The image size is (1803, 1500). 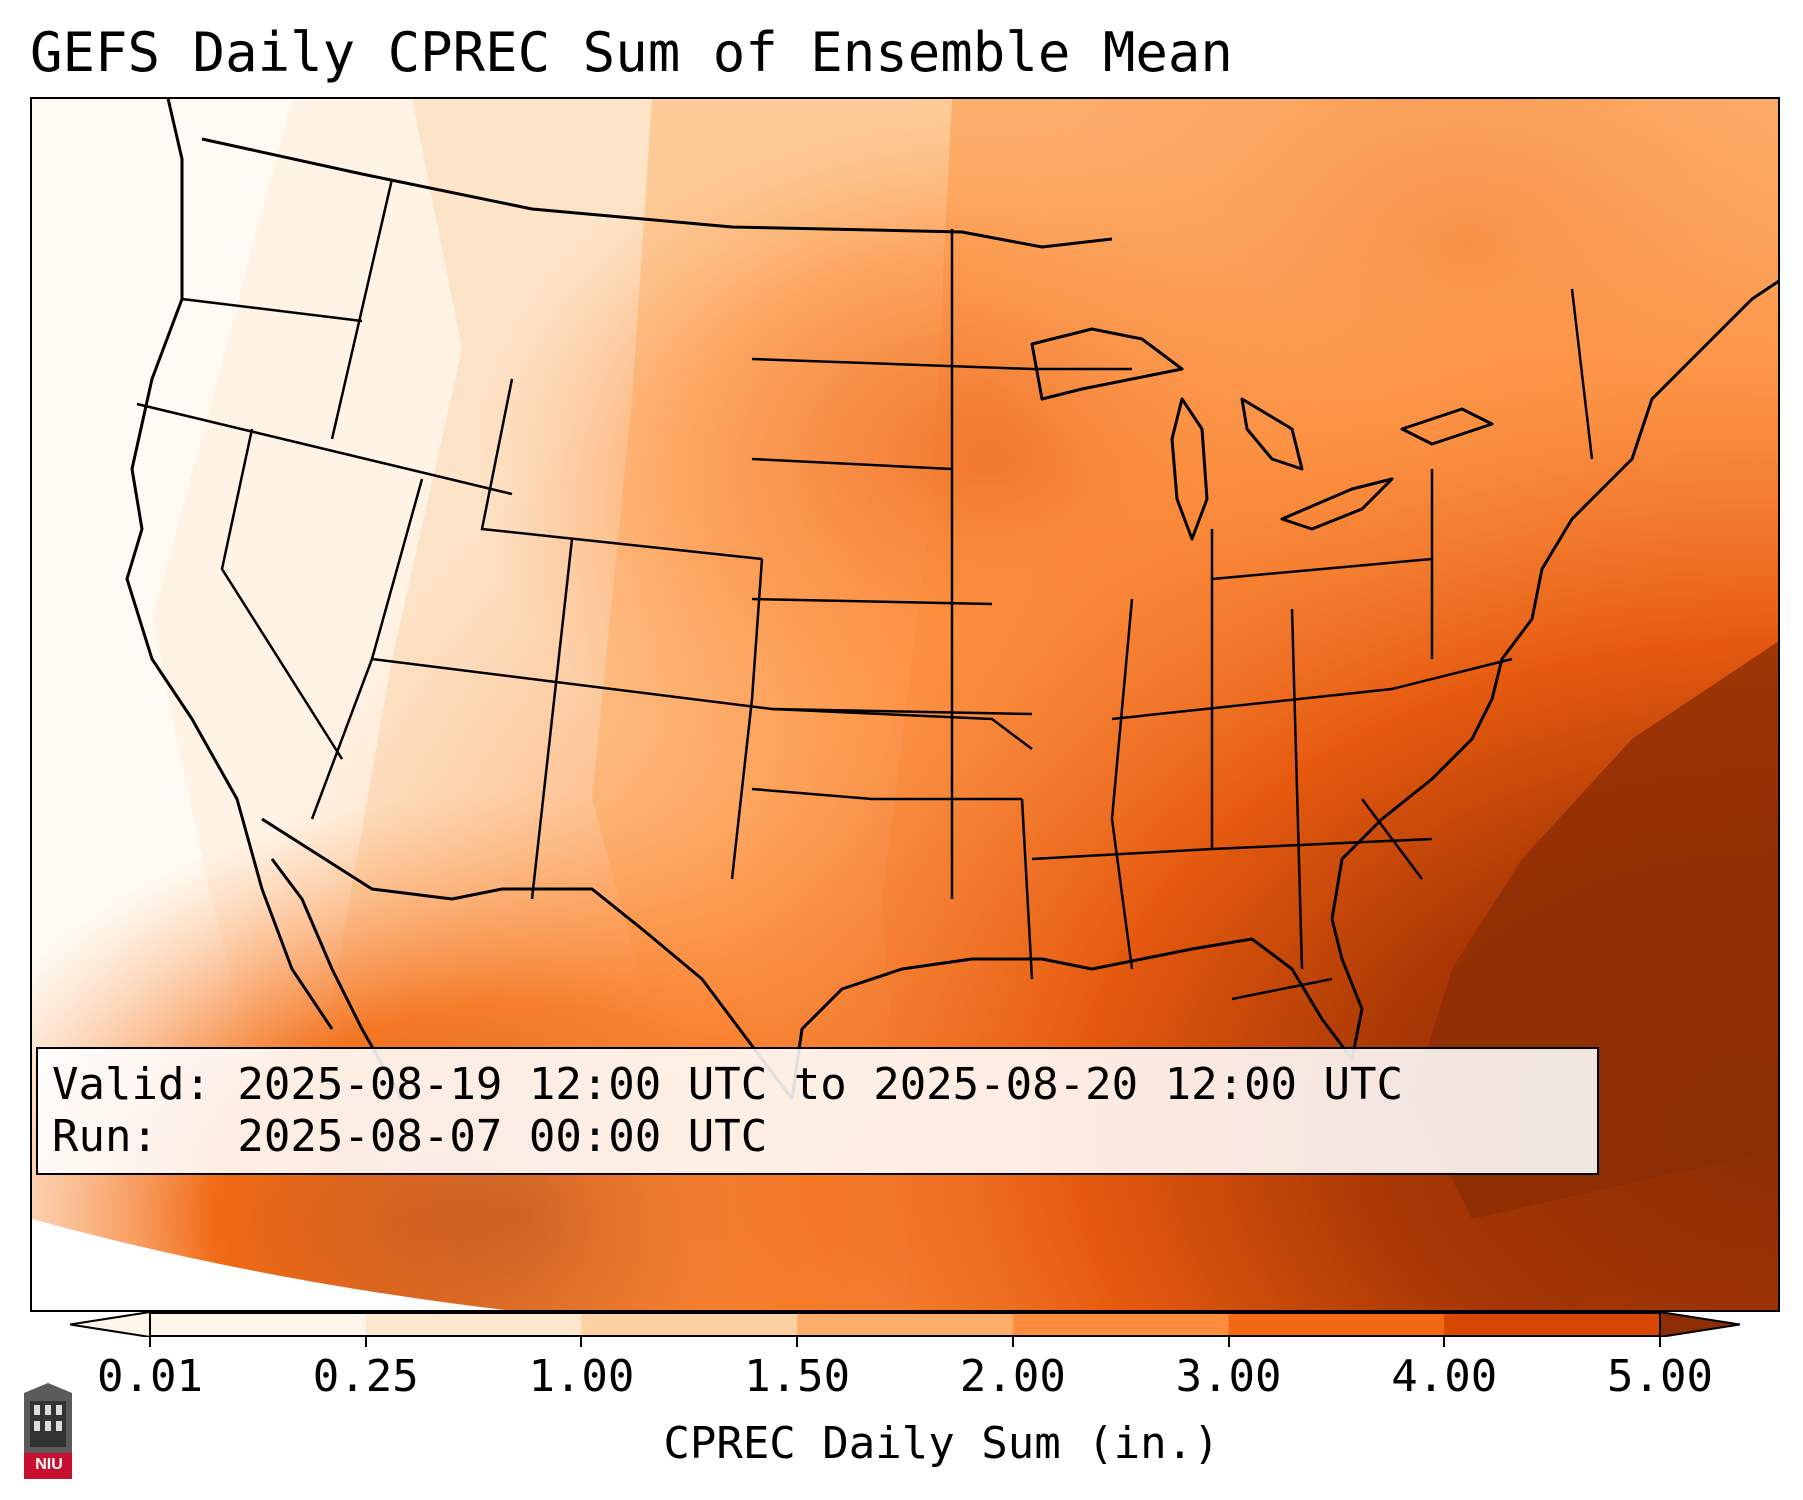 What do you see at coordinates (1447, 426) in the screenshot?
I see `lake-ontario` at bounding box center [1447, 426].